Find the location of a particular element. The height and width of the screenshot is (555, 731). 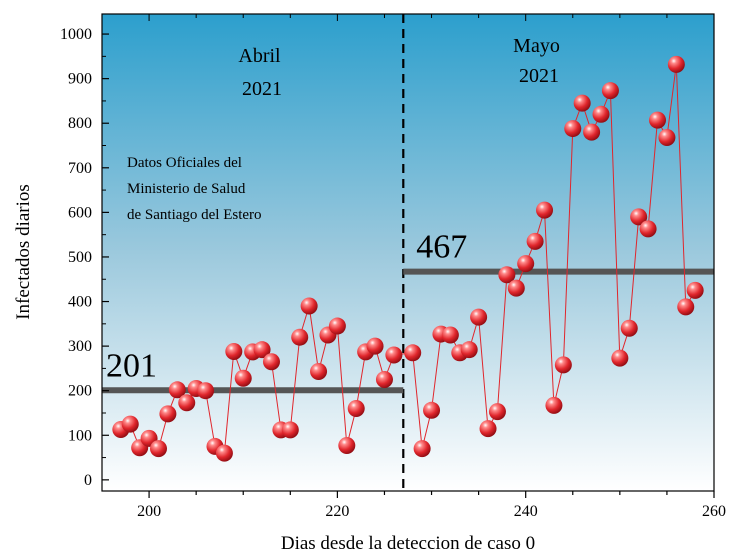

y-tick-label: 800 is located at coordinates (80, 123).